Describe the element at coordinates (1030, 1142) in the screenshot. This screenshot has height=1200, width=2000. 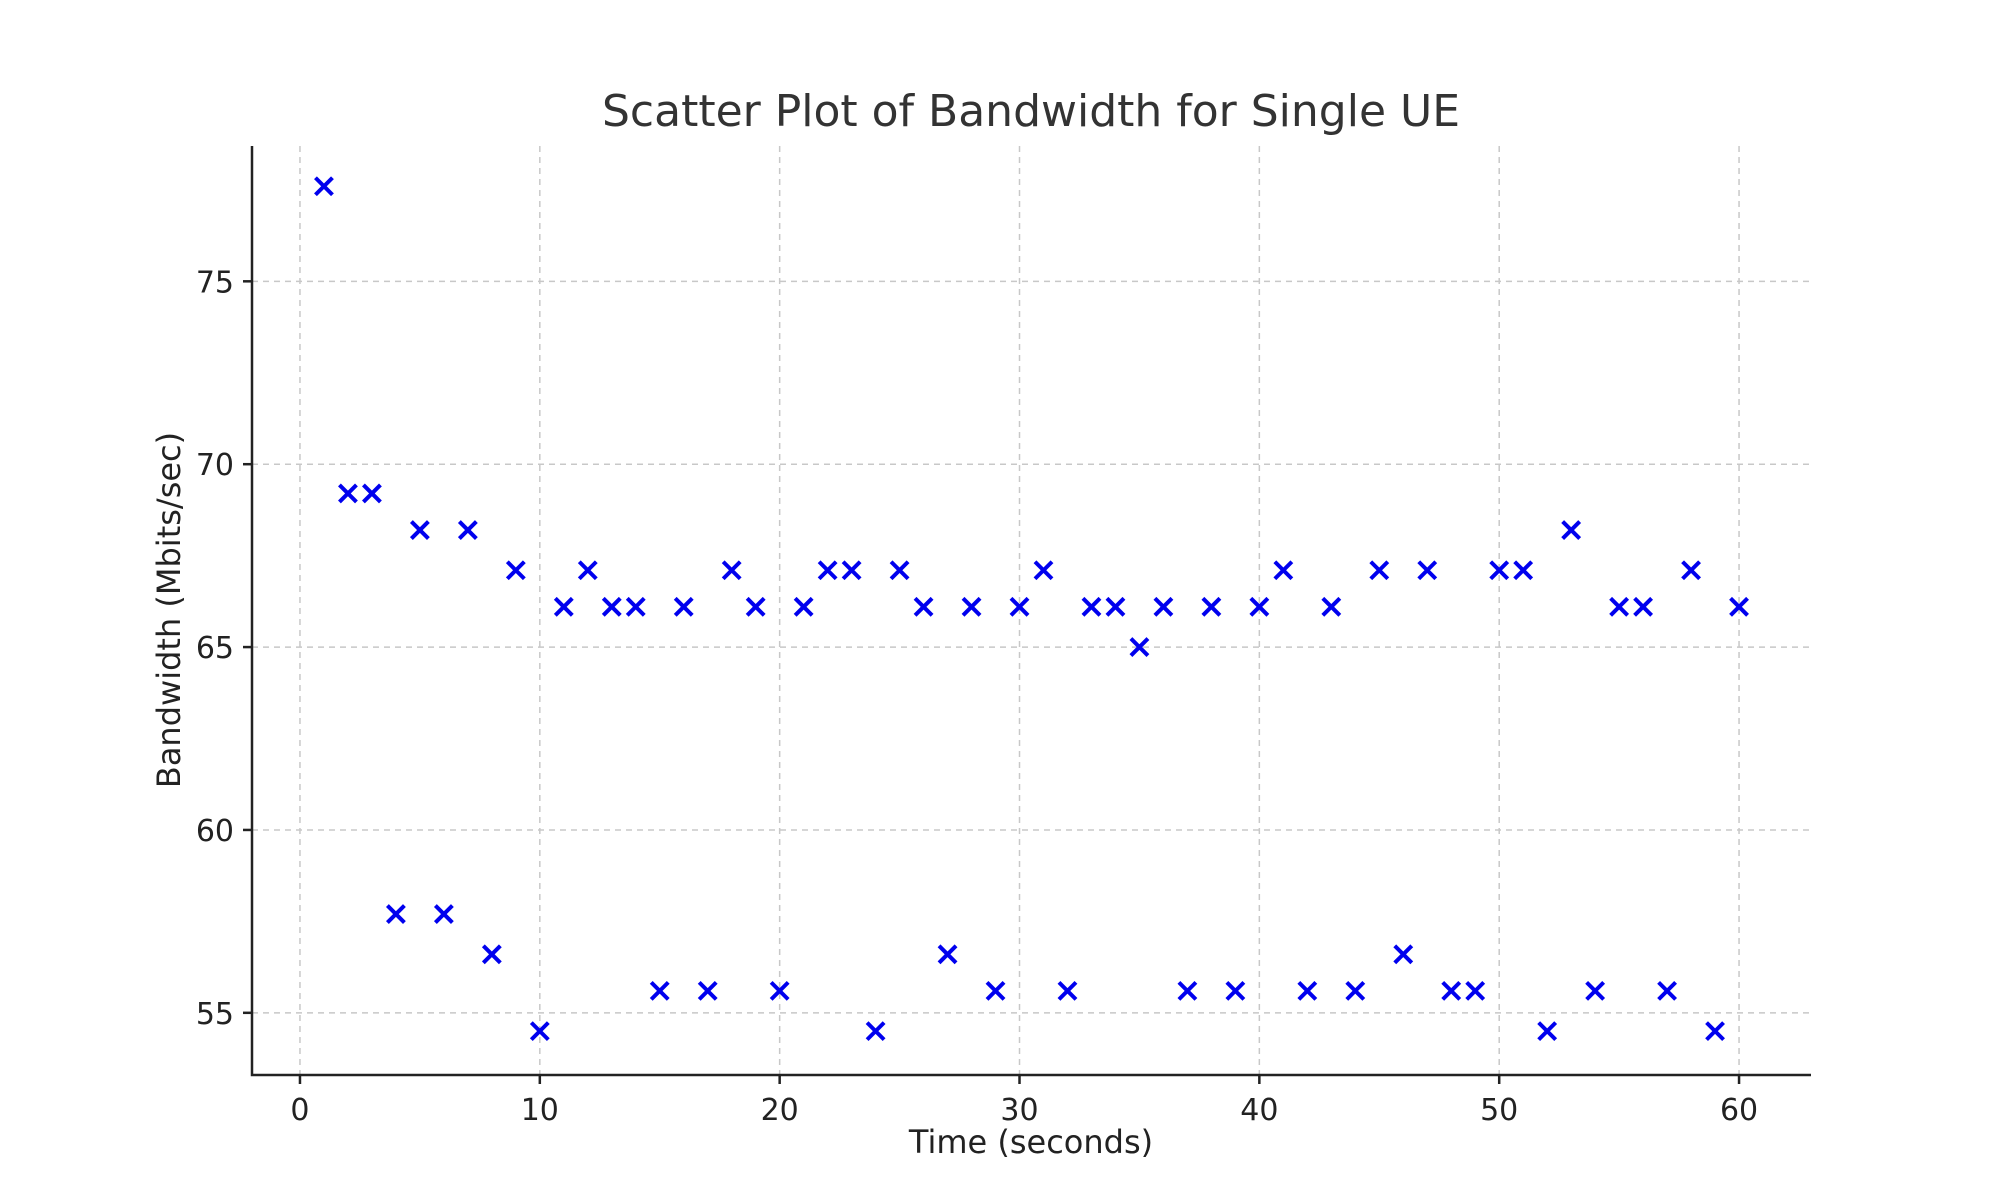
I see `x-axis-label: Time (seconds)` at that location.